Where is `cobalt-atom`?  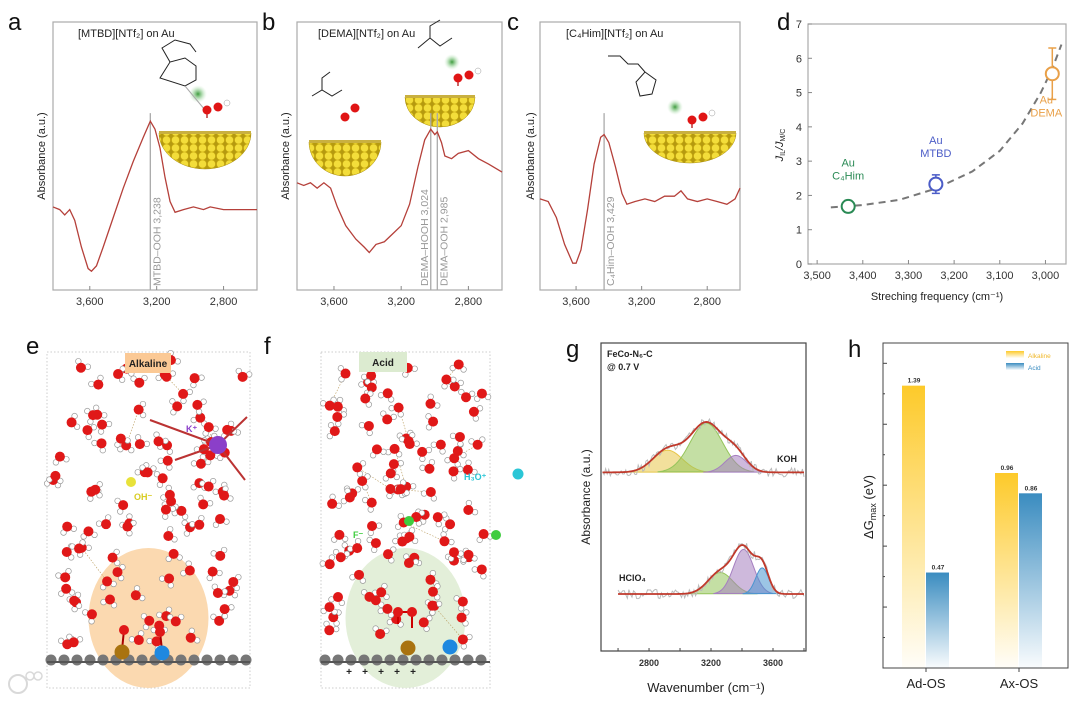 cobalt-atom is located at coordinates (162, 653).